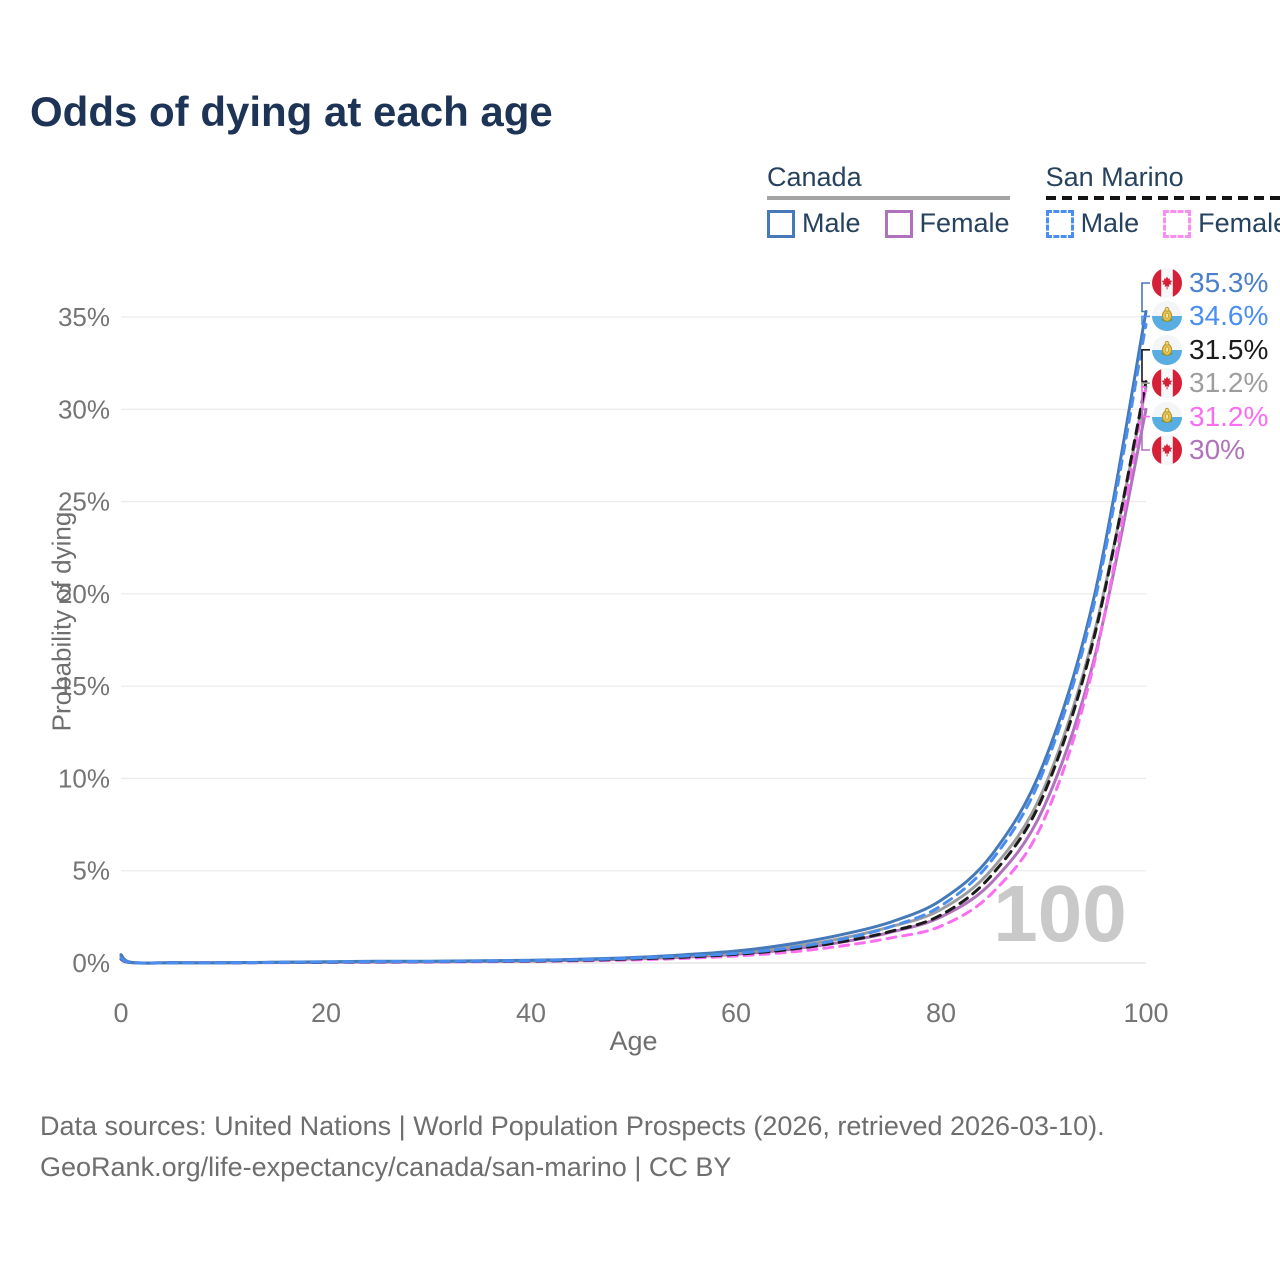 The height and width of the screenshot is (1280, 1280). I want to click on legend-heading-canada: Canada, so click(888, 181).